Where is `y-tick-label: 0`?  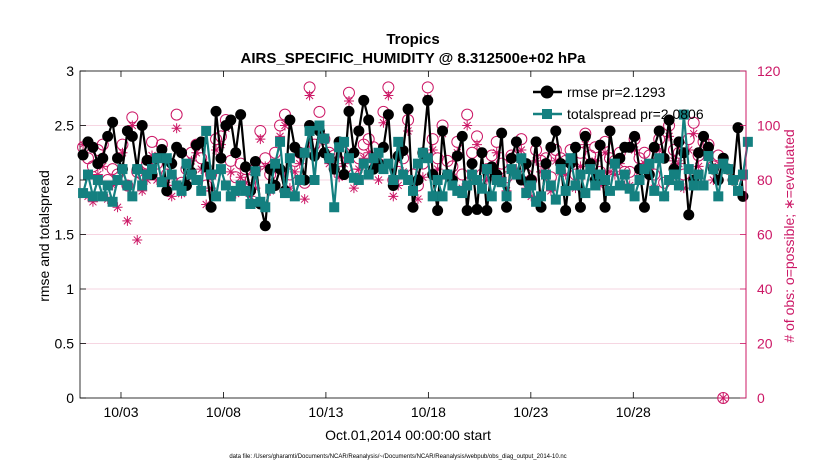 y-tick-label: 0 is located at coordinates (70, 398).